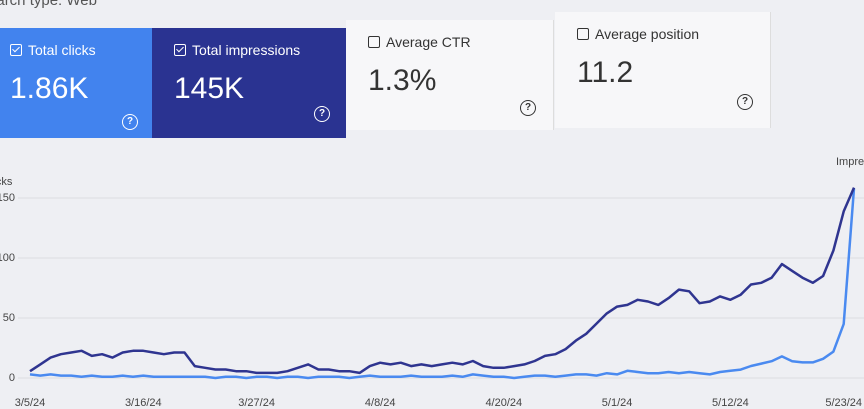  Describe the element at coordinates (380, 403) in the screenshot. I see `x-tick-label: 4/8/24` at that location.